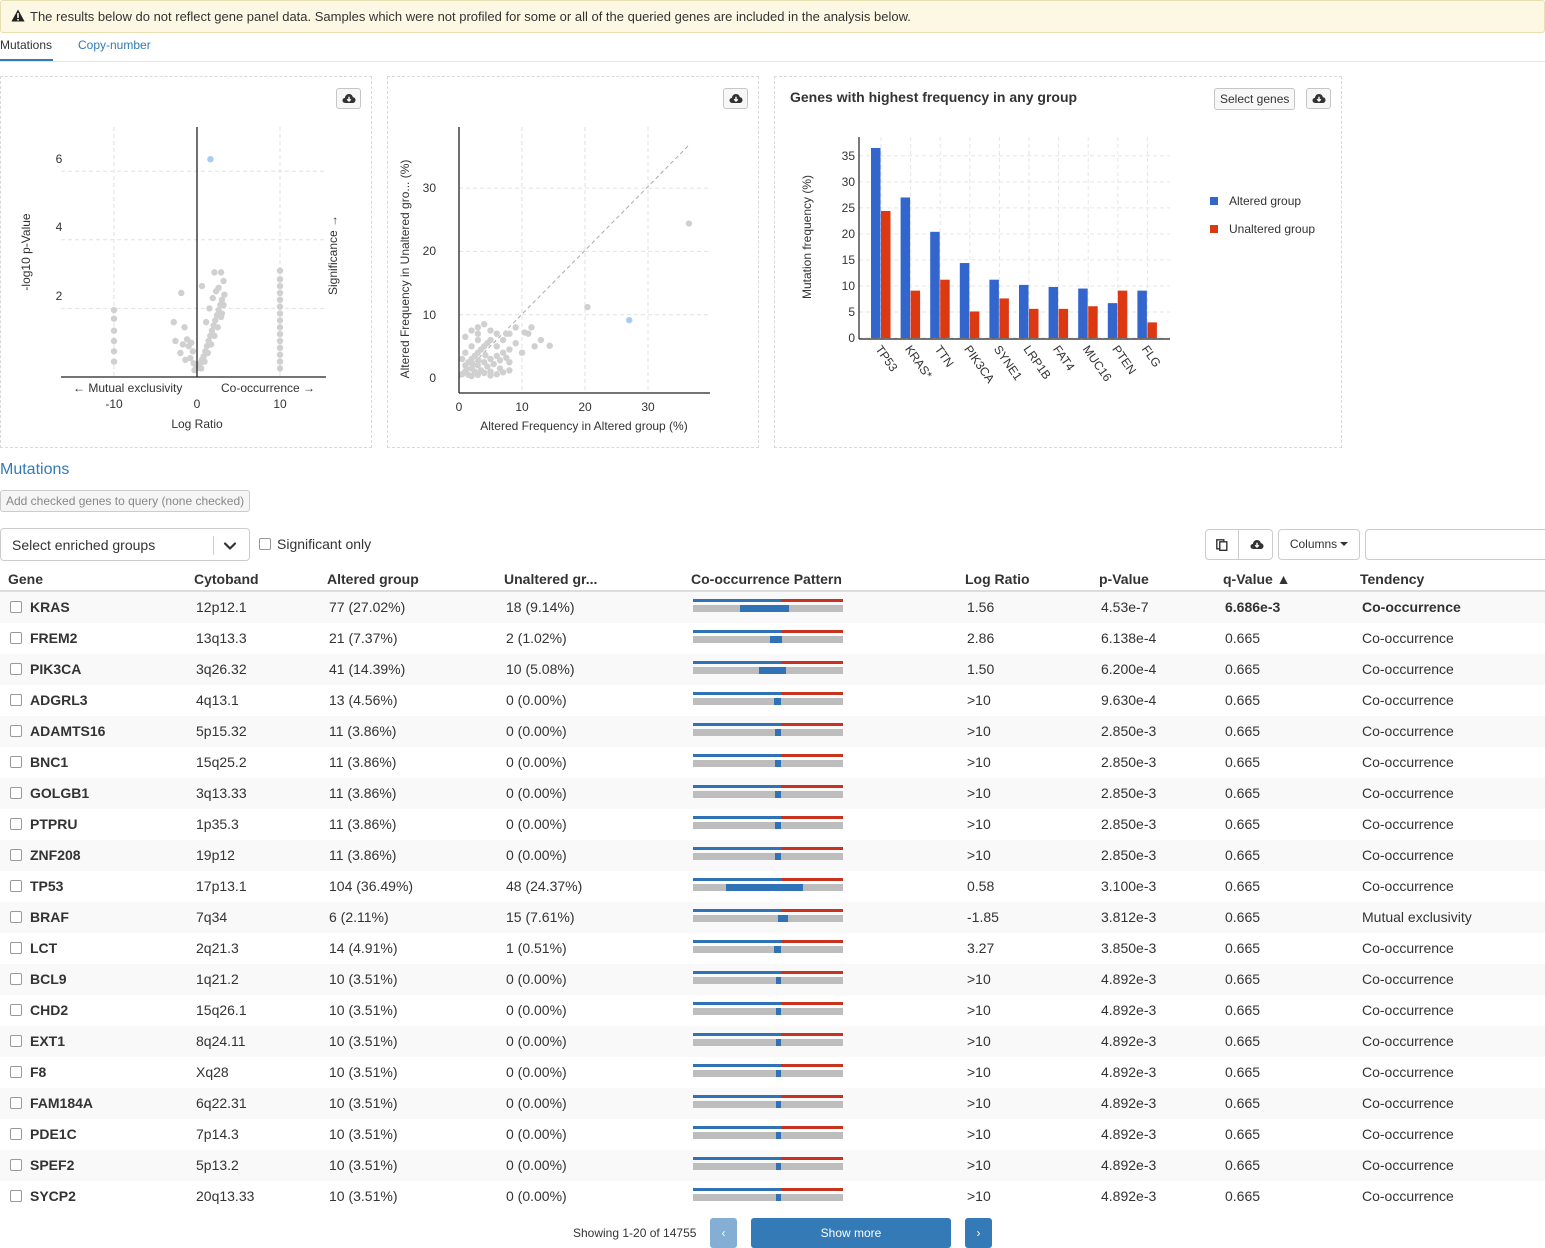 The height and width of the screenshot is (1248, 1545). I want to click on show-more-button: Show more, so click(851, 1233).